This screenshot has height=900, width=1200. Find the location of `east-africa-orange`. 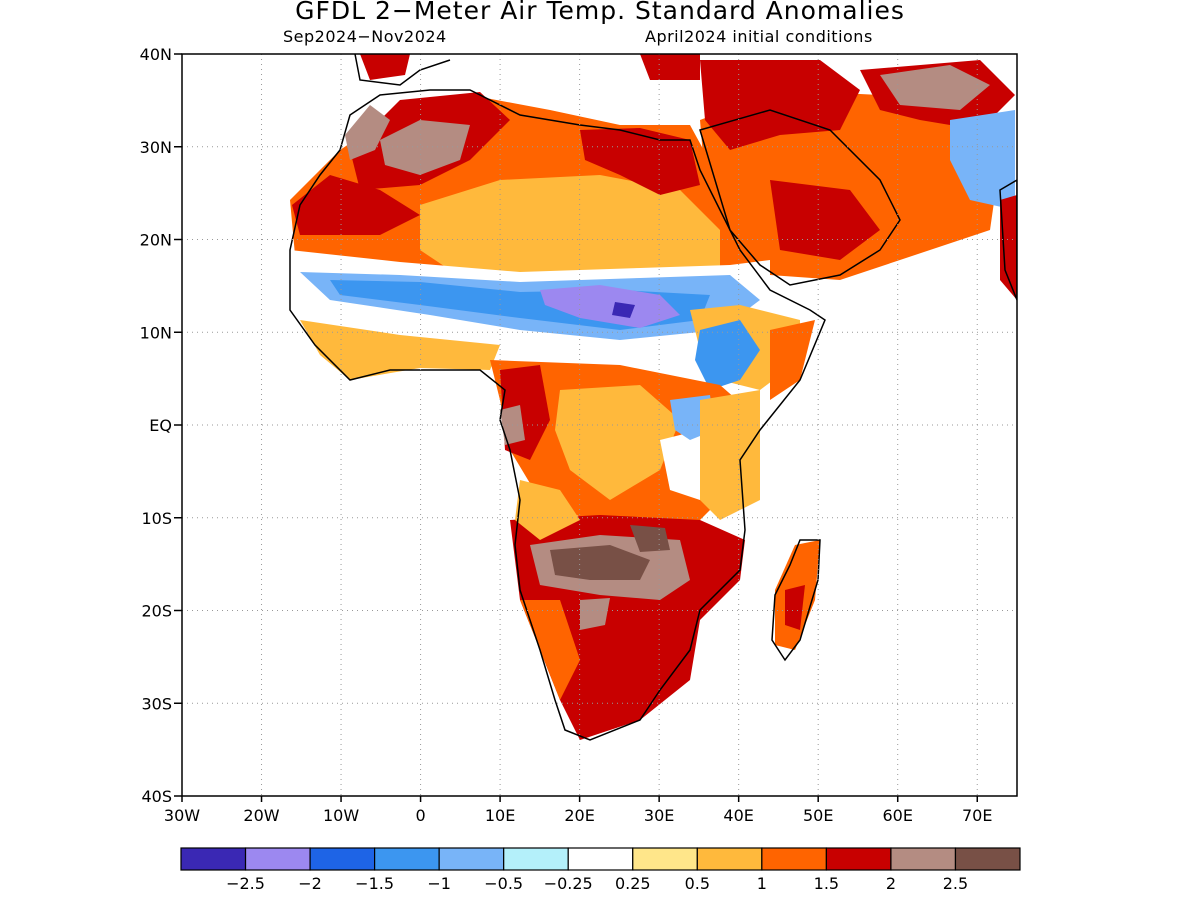

east-africa-orange is located at coordinates (730, 455).